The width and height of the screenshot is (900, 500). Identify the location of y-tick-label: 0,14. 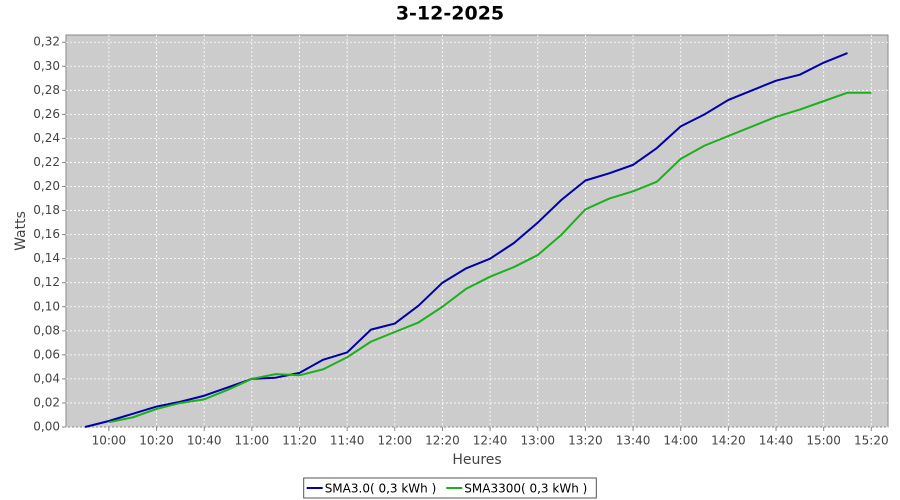
(46, 258).